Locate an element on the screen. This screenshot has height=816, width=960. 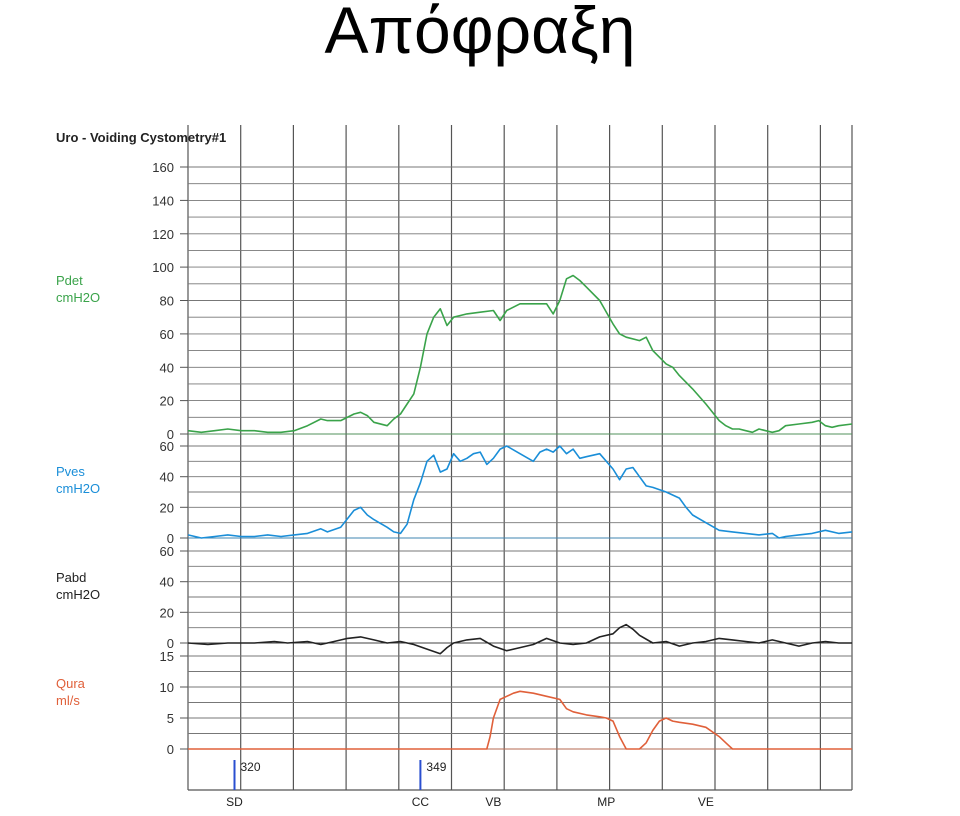
tick-label-qura: 15 is located at coordinates (167, 656).